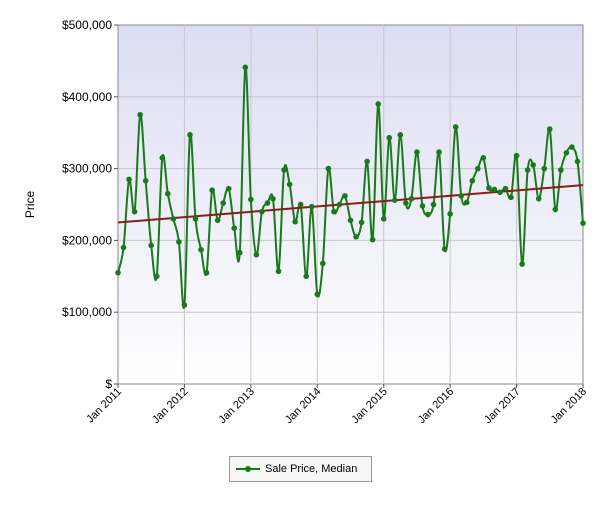 Image resolution: width=600 pixels, height=505 pixels. I want to click on legend-marker, so click(248, 469).